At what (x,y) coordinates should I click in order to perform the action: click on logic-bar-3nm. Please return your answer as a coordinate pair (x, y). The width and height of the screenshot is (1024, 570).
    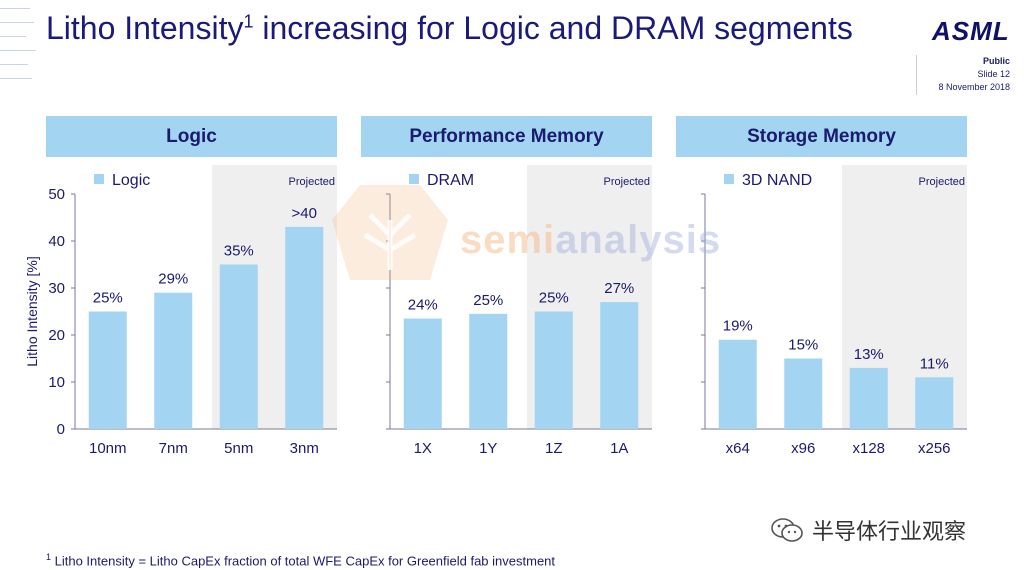
    Looking at the image, I should click on (304, 327).